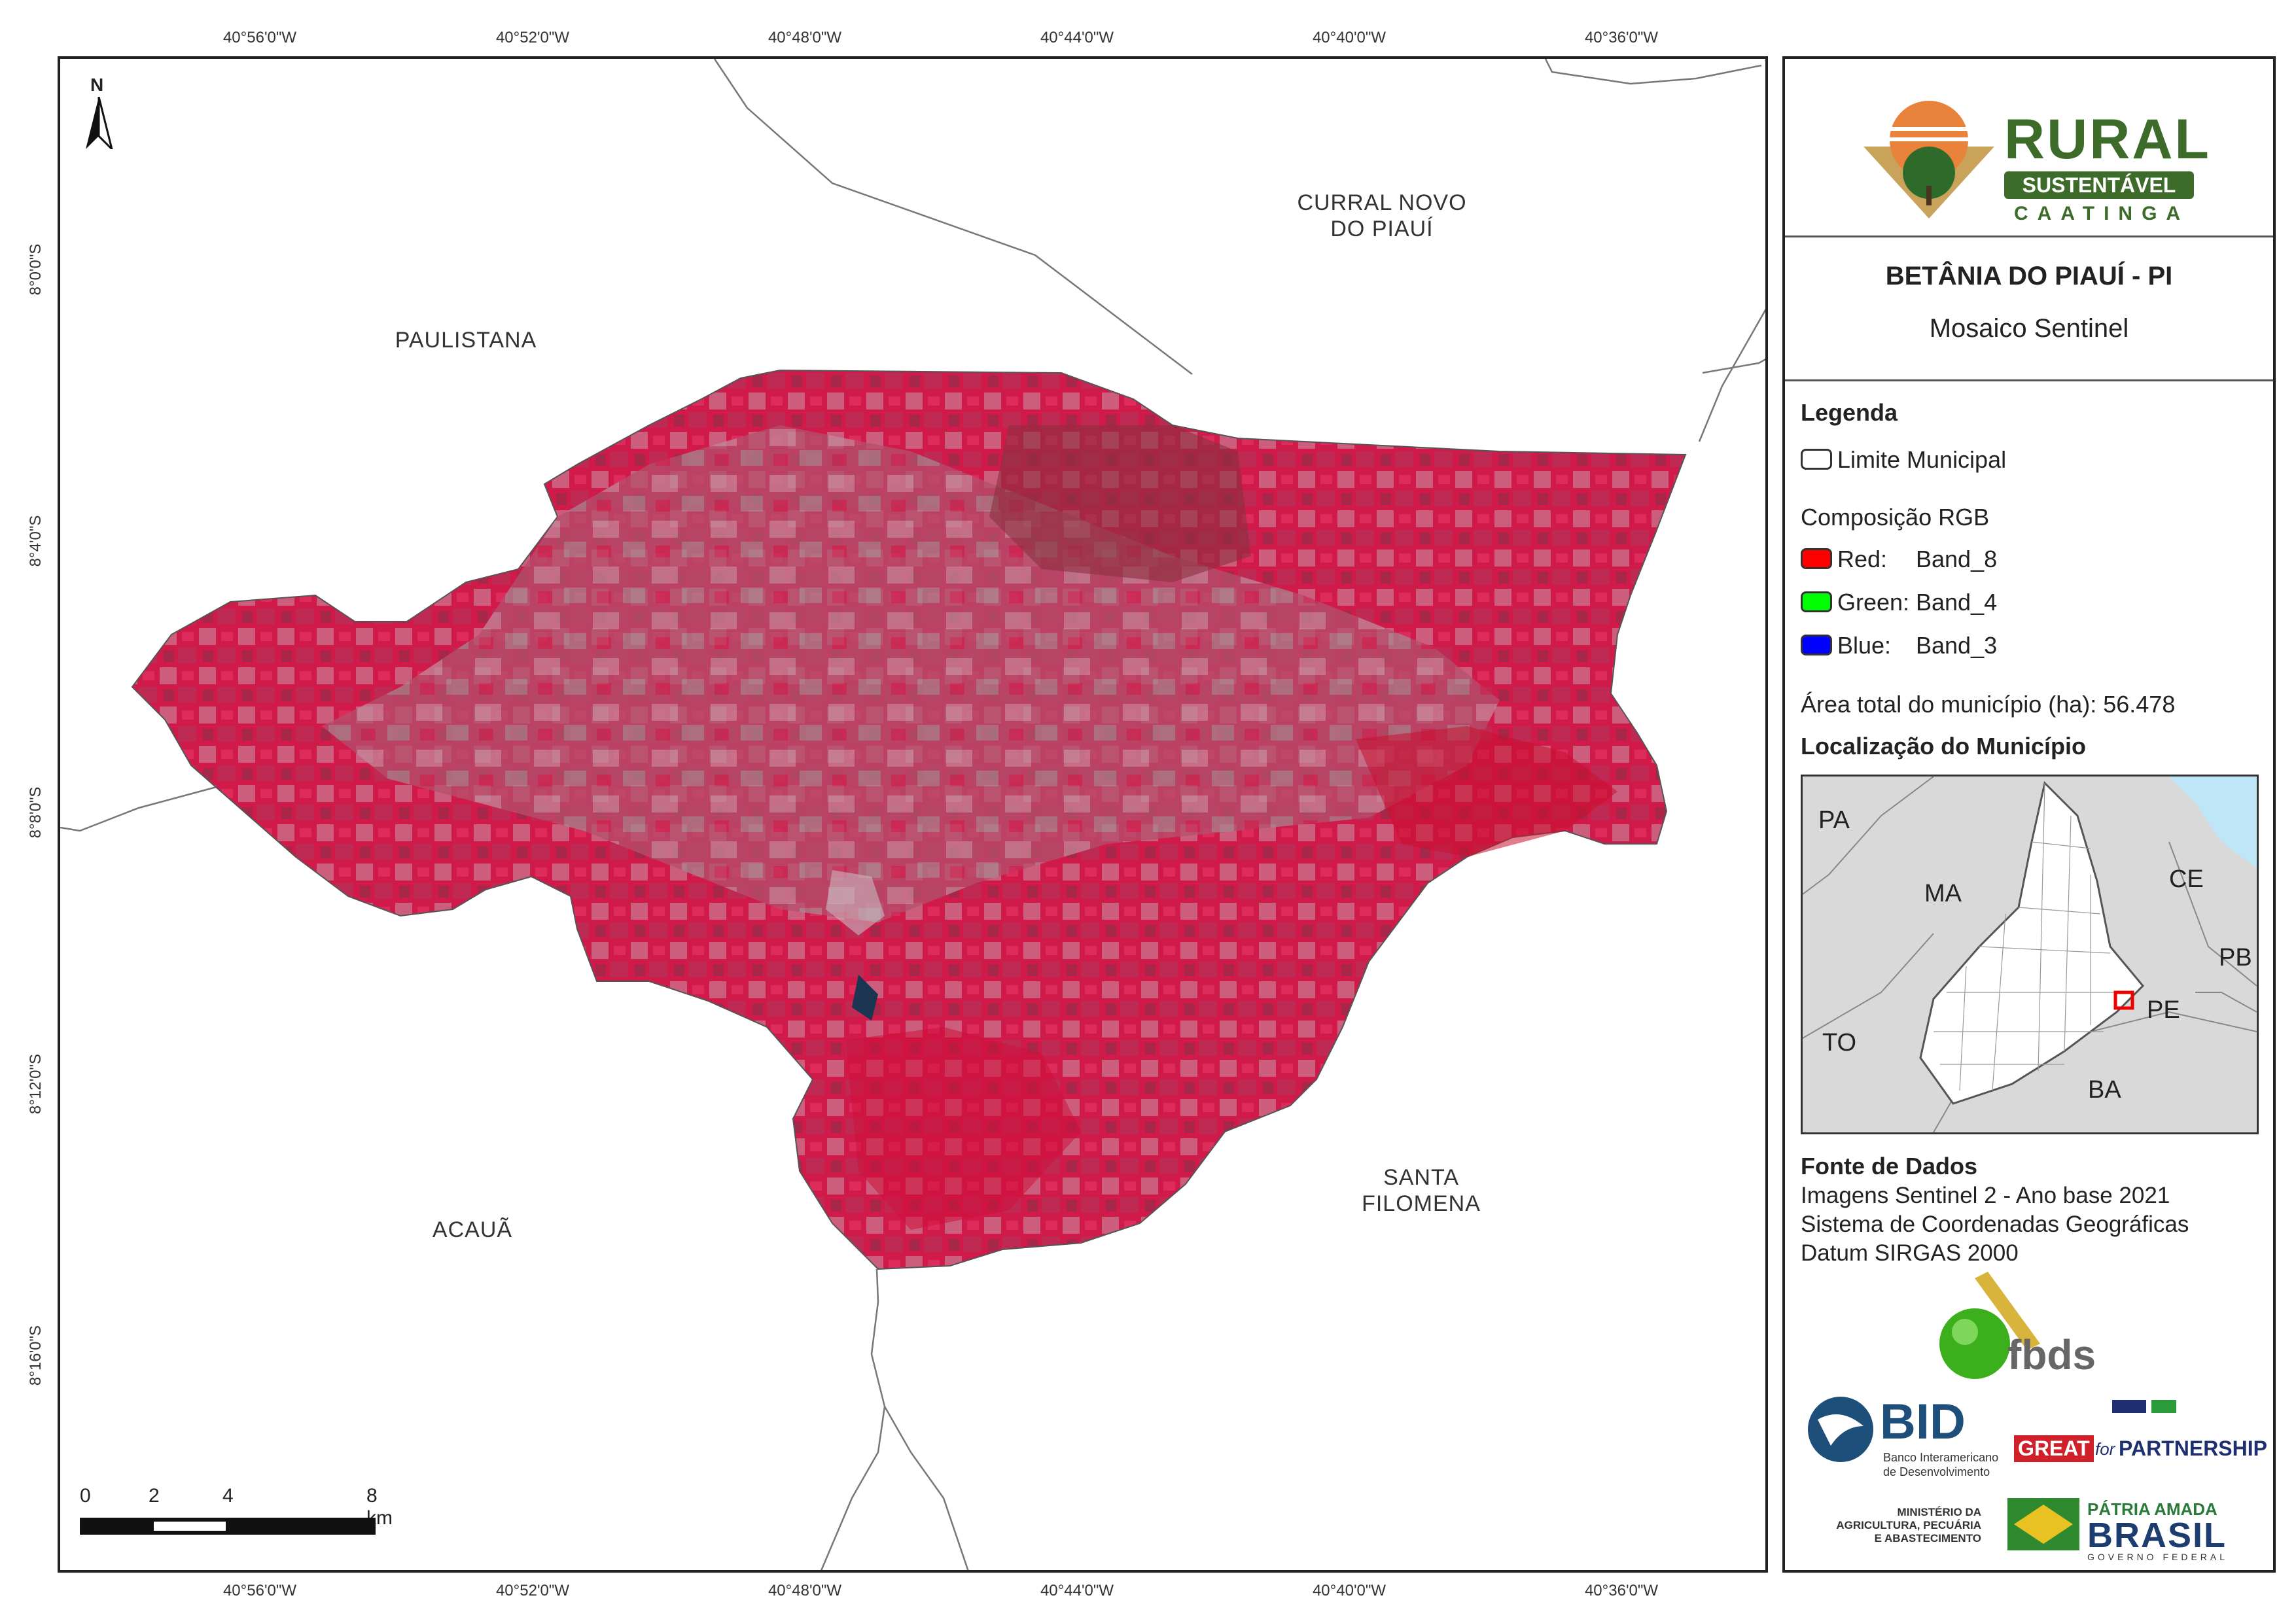 The height and width of the screenshot is (1623, 2296). What do you see at coordinates (1923, 1422) in the screenshot?
I see `bid-text: BID` at bounding box center [1923, 1422].